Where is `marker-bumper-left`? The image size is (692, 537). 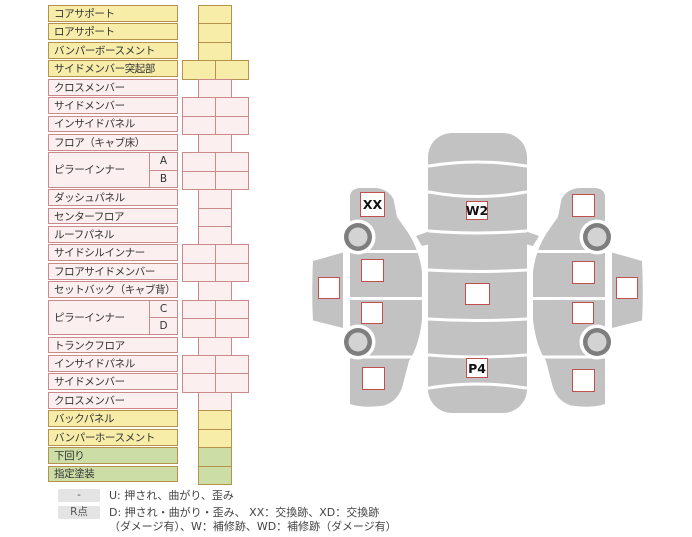 marker-bumper-left is located at coordinates (329, 288).